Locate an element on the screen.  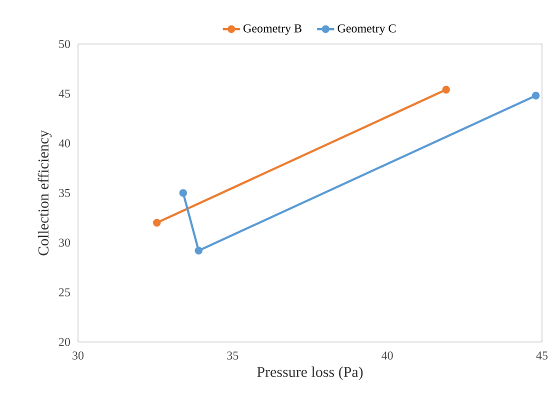
legend-label: Geometry C is located at coordinates (367, 29).